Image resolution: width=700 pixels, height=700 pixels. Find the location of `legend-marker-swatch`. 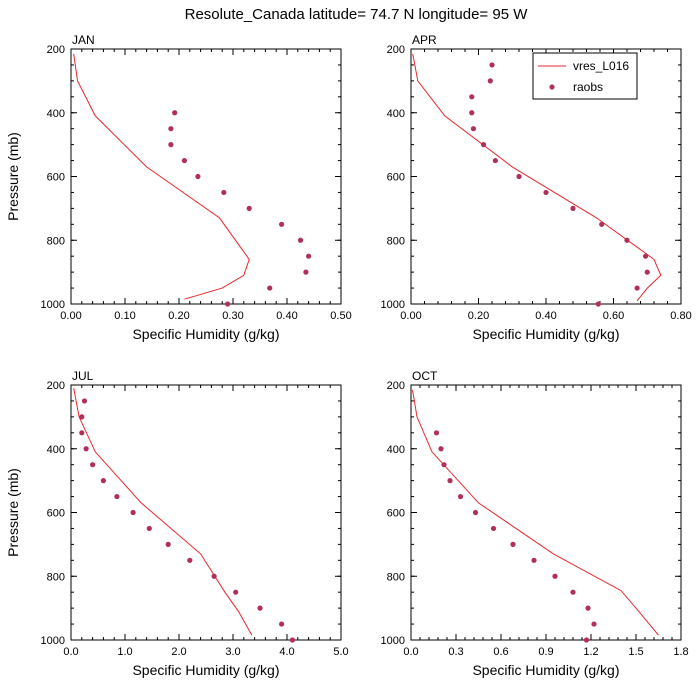

legend-marker-swatch is located at coordinates (552, 87).